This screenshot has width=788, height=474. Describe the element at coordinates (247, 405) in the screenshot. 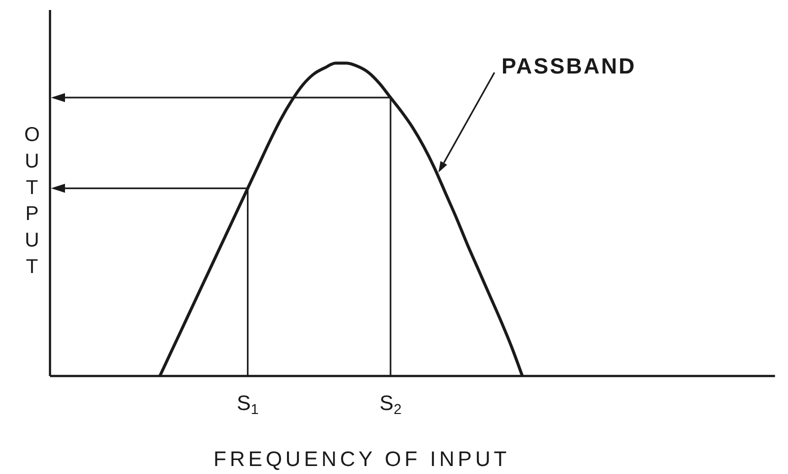

I see `x-tick-label: S$_{1}$` at that location.